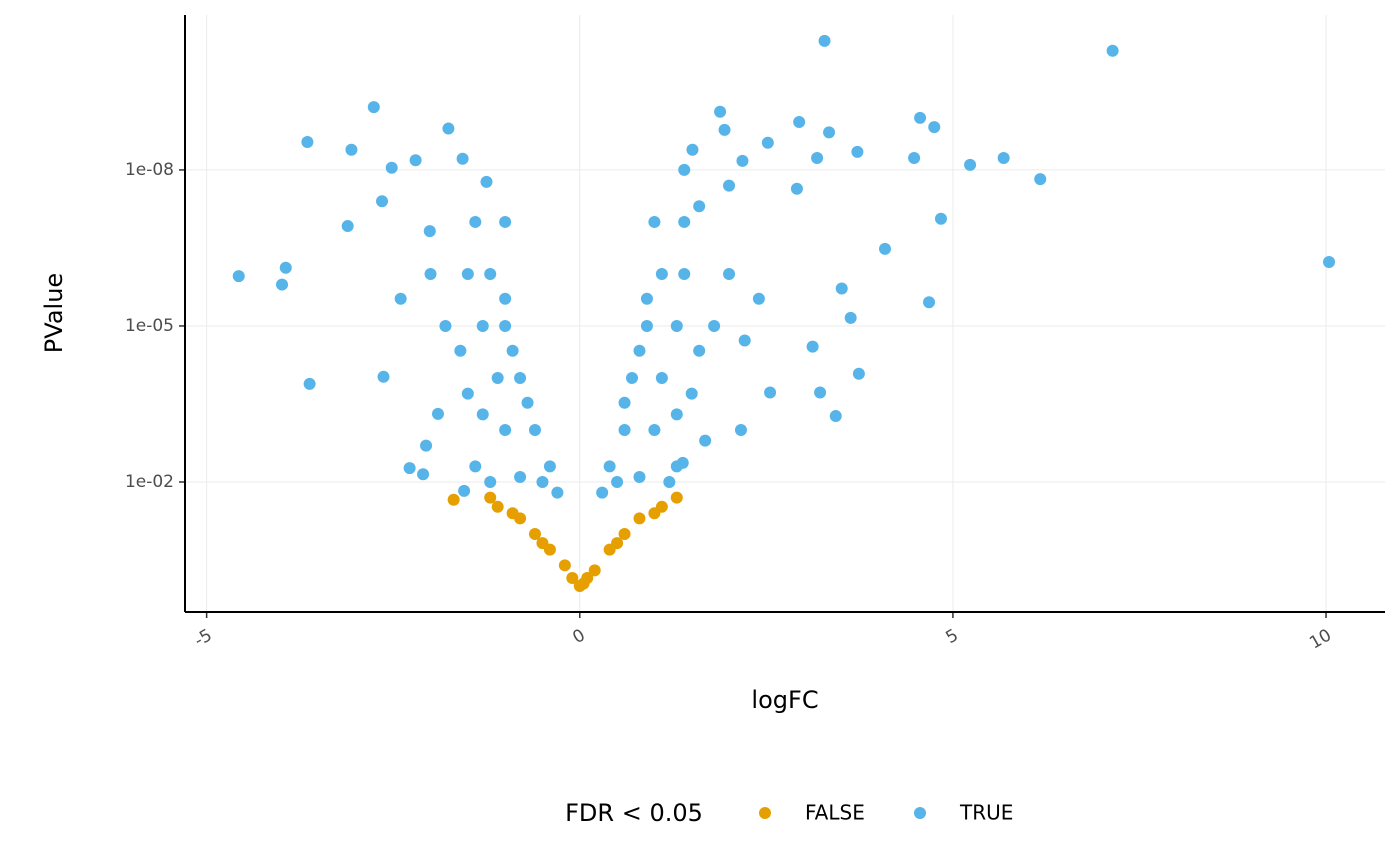 The image size is (1400, 865). Describe the element at coordinates (203, 638) in the screenshot. I see `x-tick-label: -5` at that location.